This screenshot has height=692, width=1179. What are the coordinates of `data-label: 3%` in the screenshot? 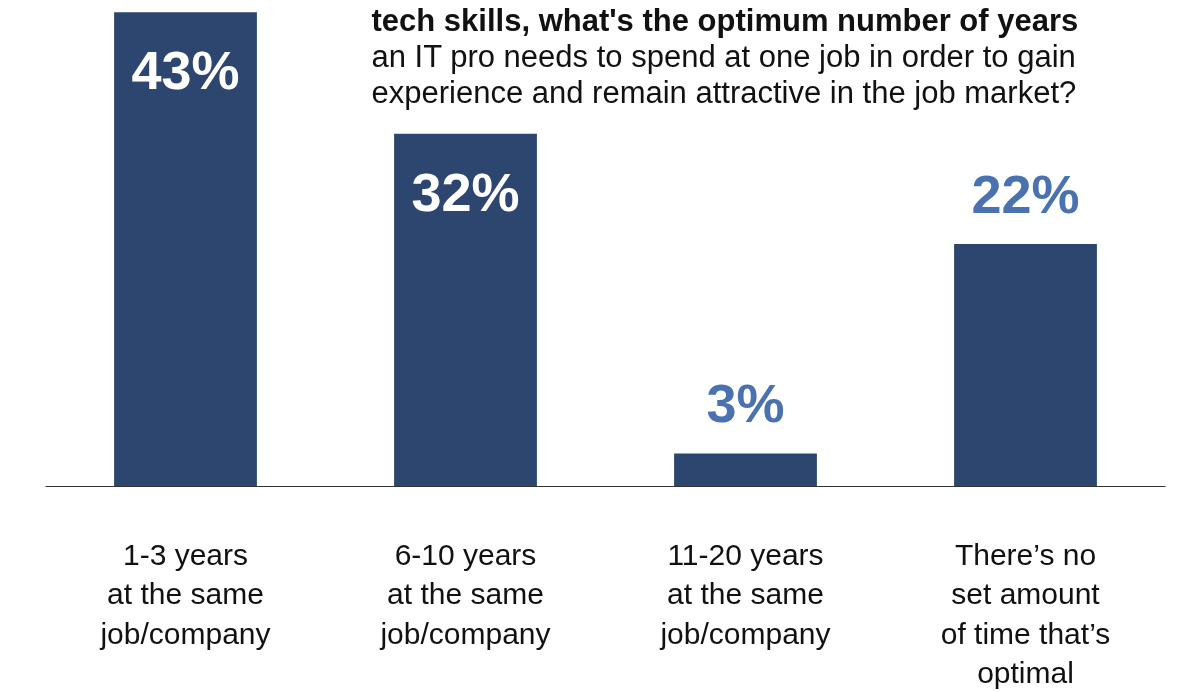 It's located at (745, 403).